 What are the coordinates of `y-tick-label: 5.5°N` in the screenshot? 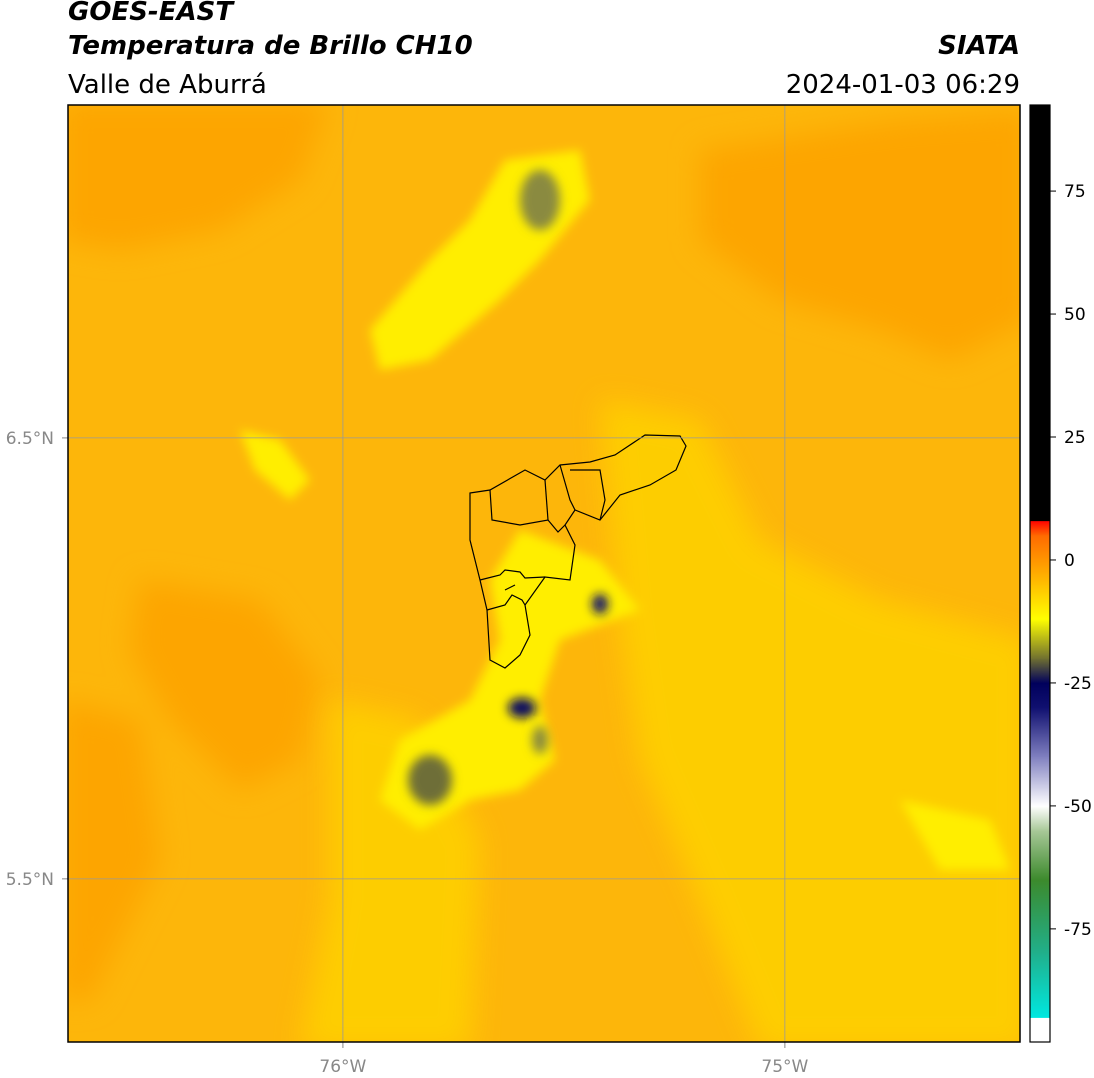 It's located at (30, 880).